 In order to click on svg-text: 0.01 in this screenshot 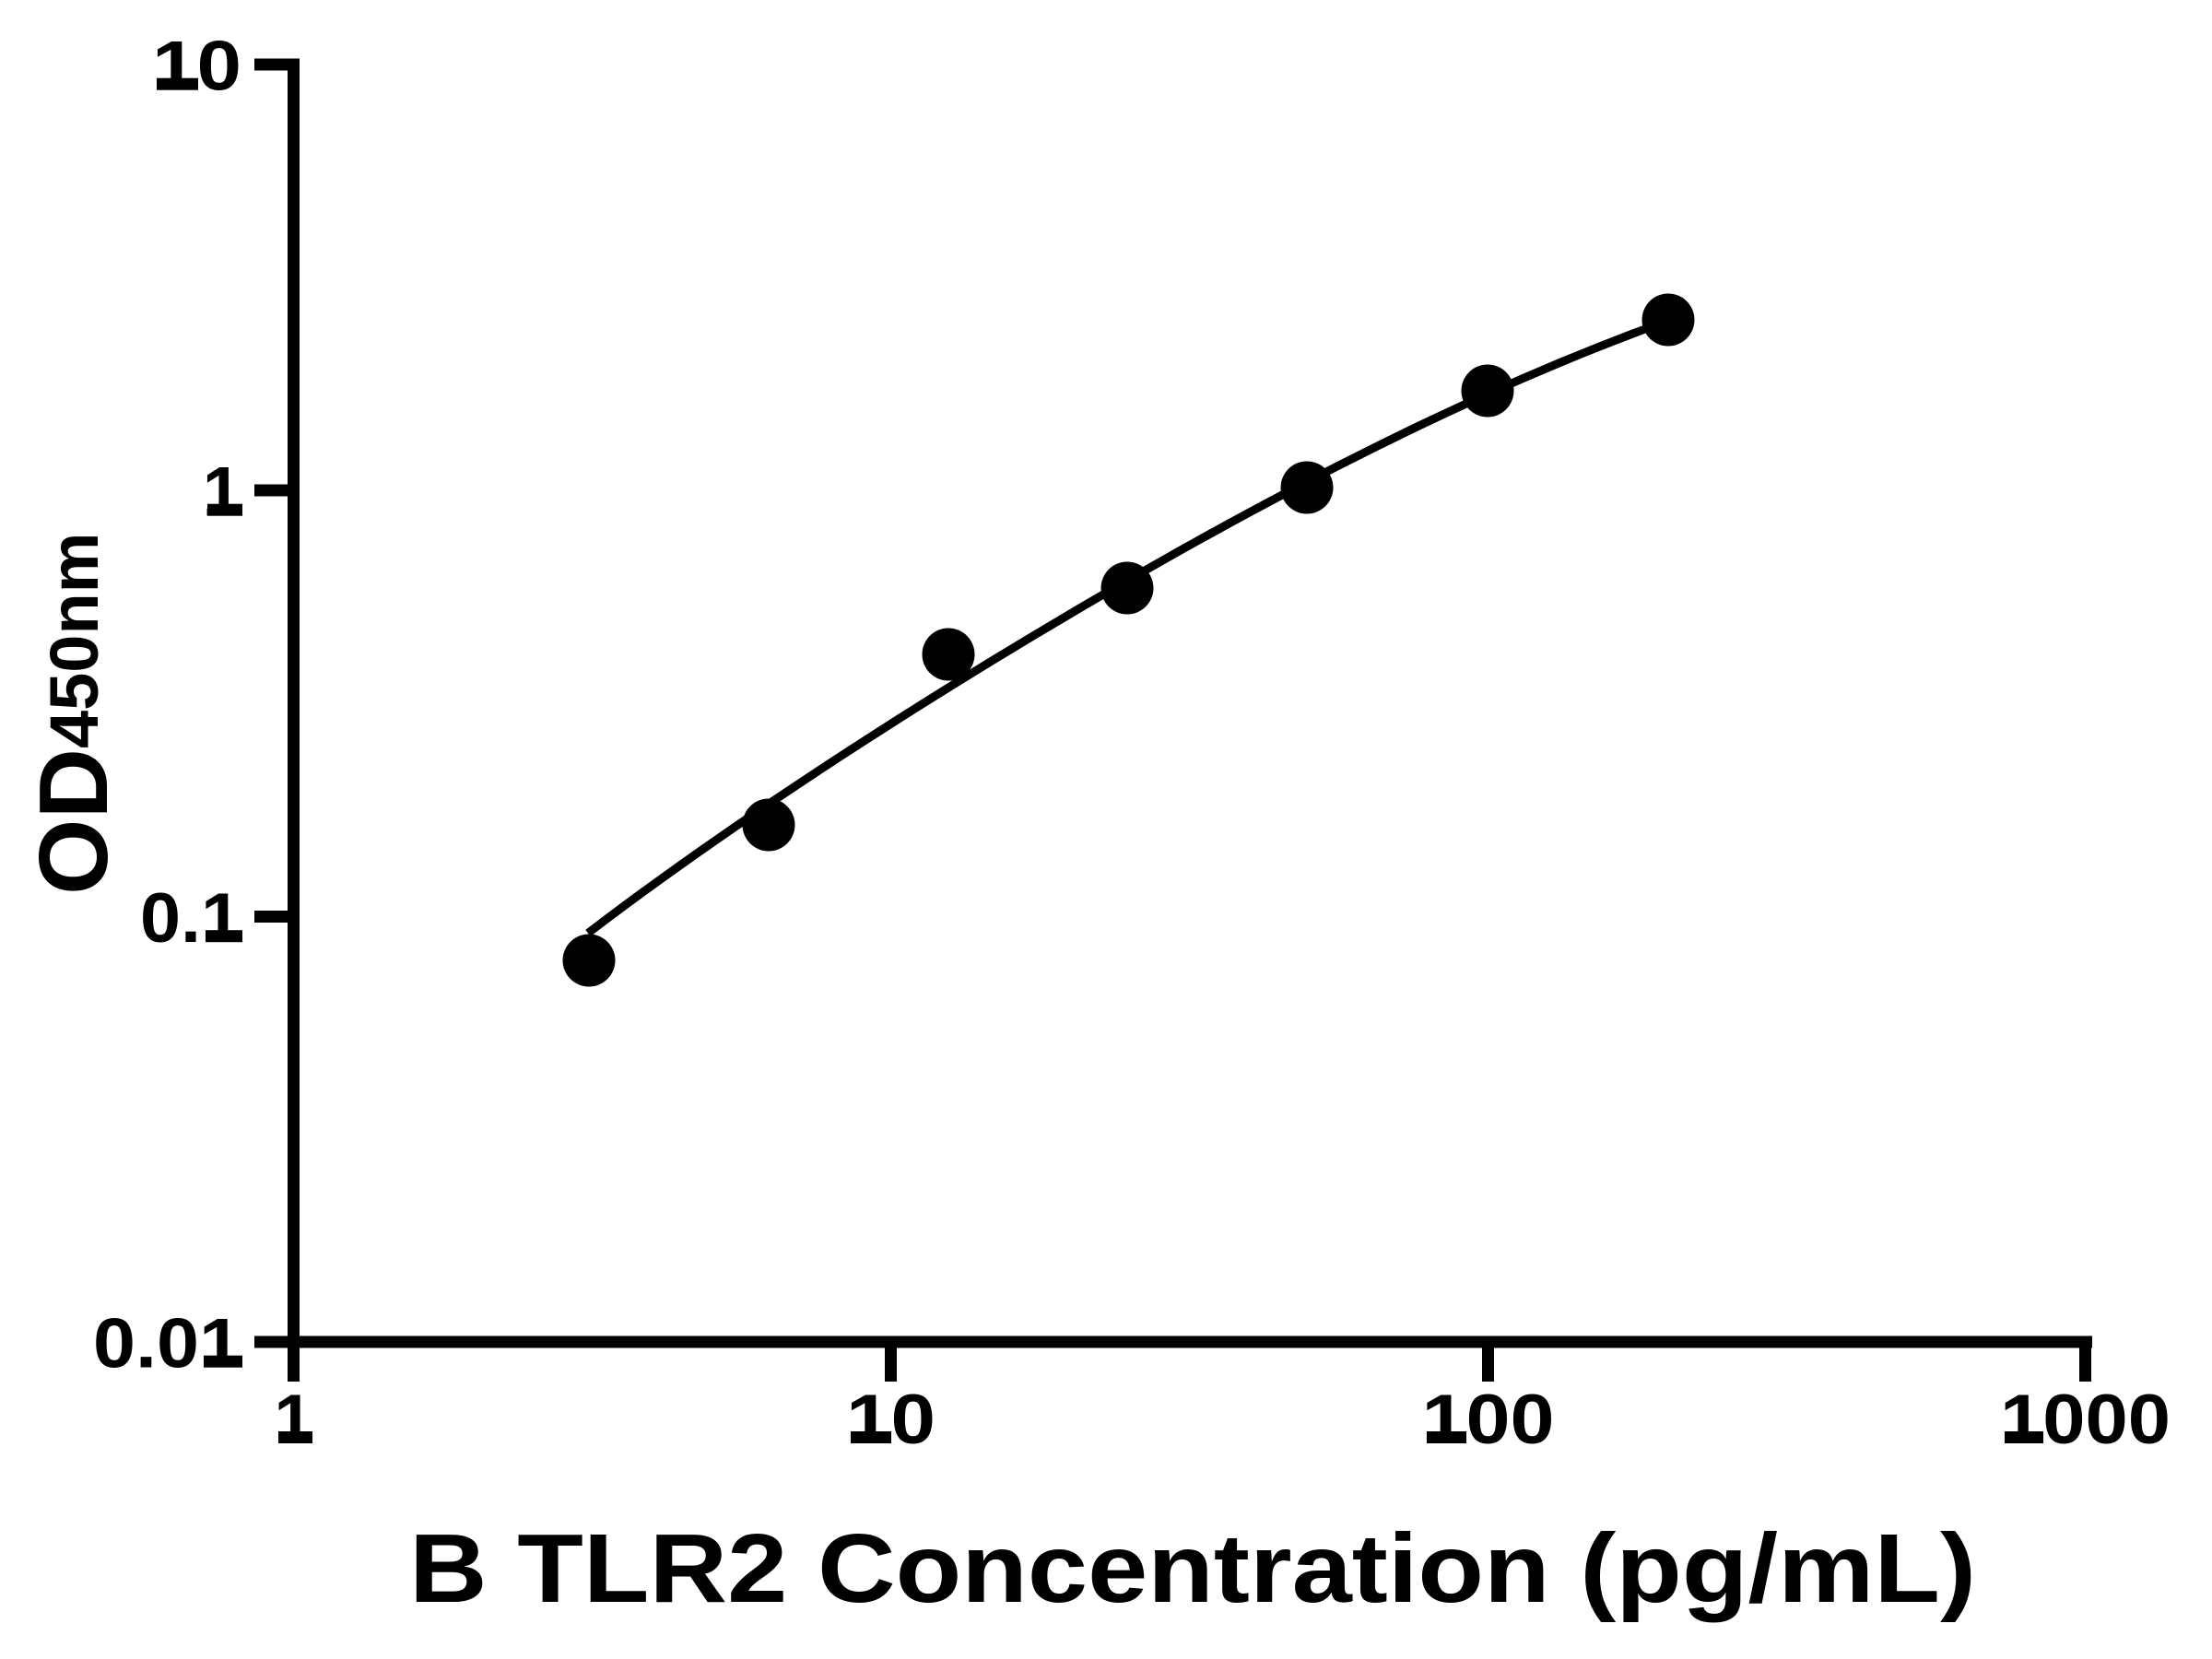, I will do `click(167, 1344)`.